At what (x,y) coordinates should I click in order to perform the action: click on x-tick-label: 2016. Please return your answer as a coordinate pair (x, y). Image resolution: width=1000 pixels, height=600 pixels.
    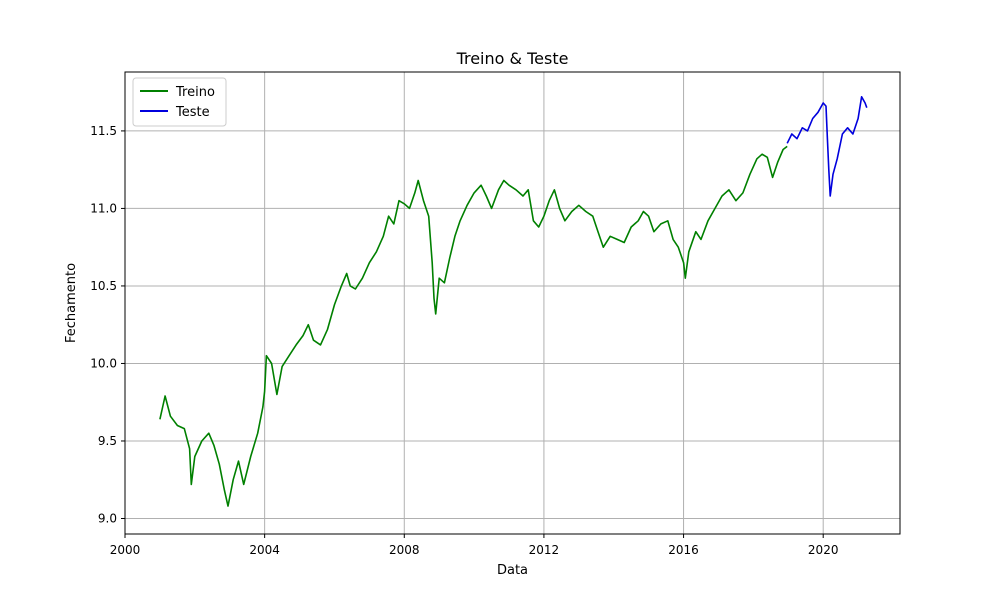
    Looking at the image, I should click on (683, 550).